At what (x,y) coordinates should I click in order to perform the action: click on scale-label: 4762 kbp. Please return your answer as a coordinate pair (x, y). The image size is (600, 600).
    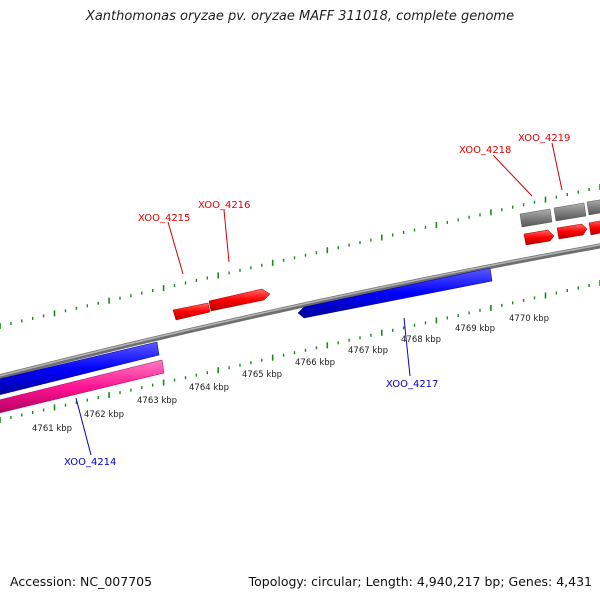
    Looking at the image, I should click on (104, 415).